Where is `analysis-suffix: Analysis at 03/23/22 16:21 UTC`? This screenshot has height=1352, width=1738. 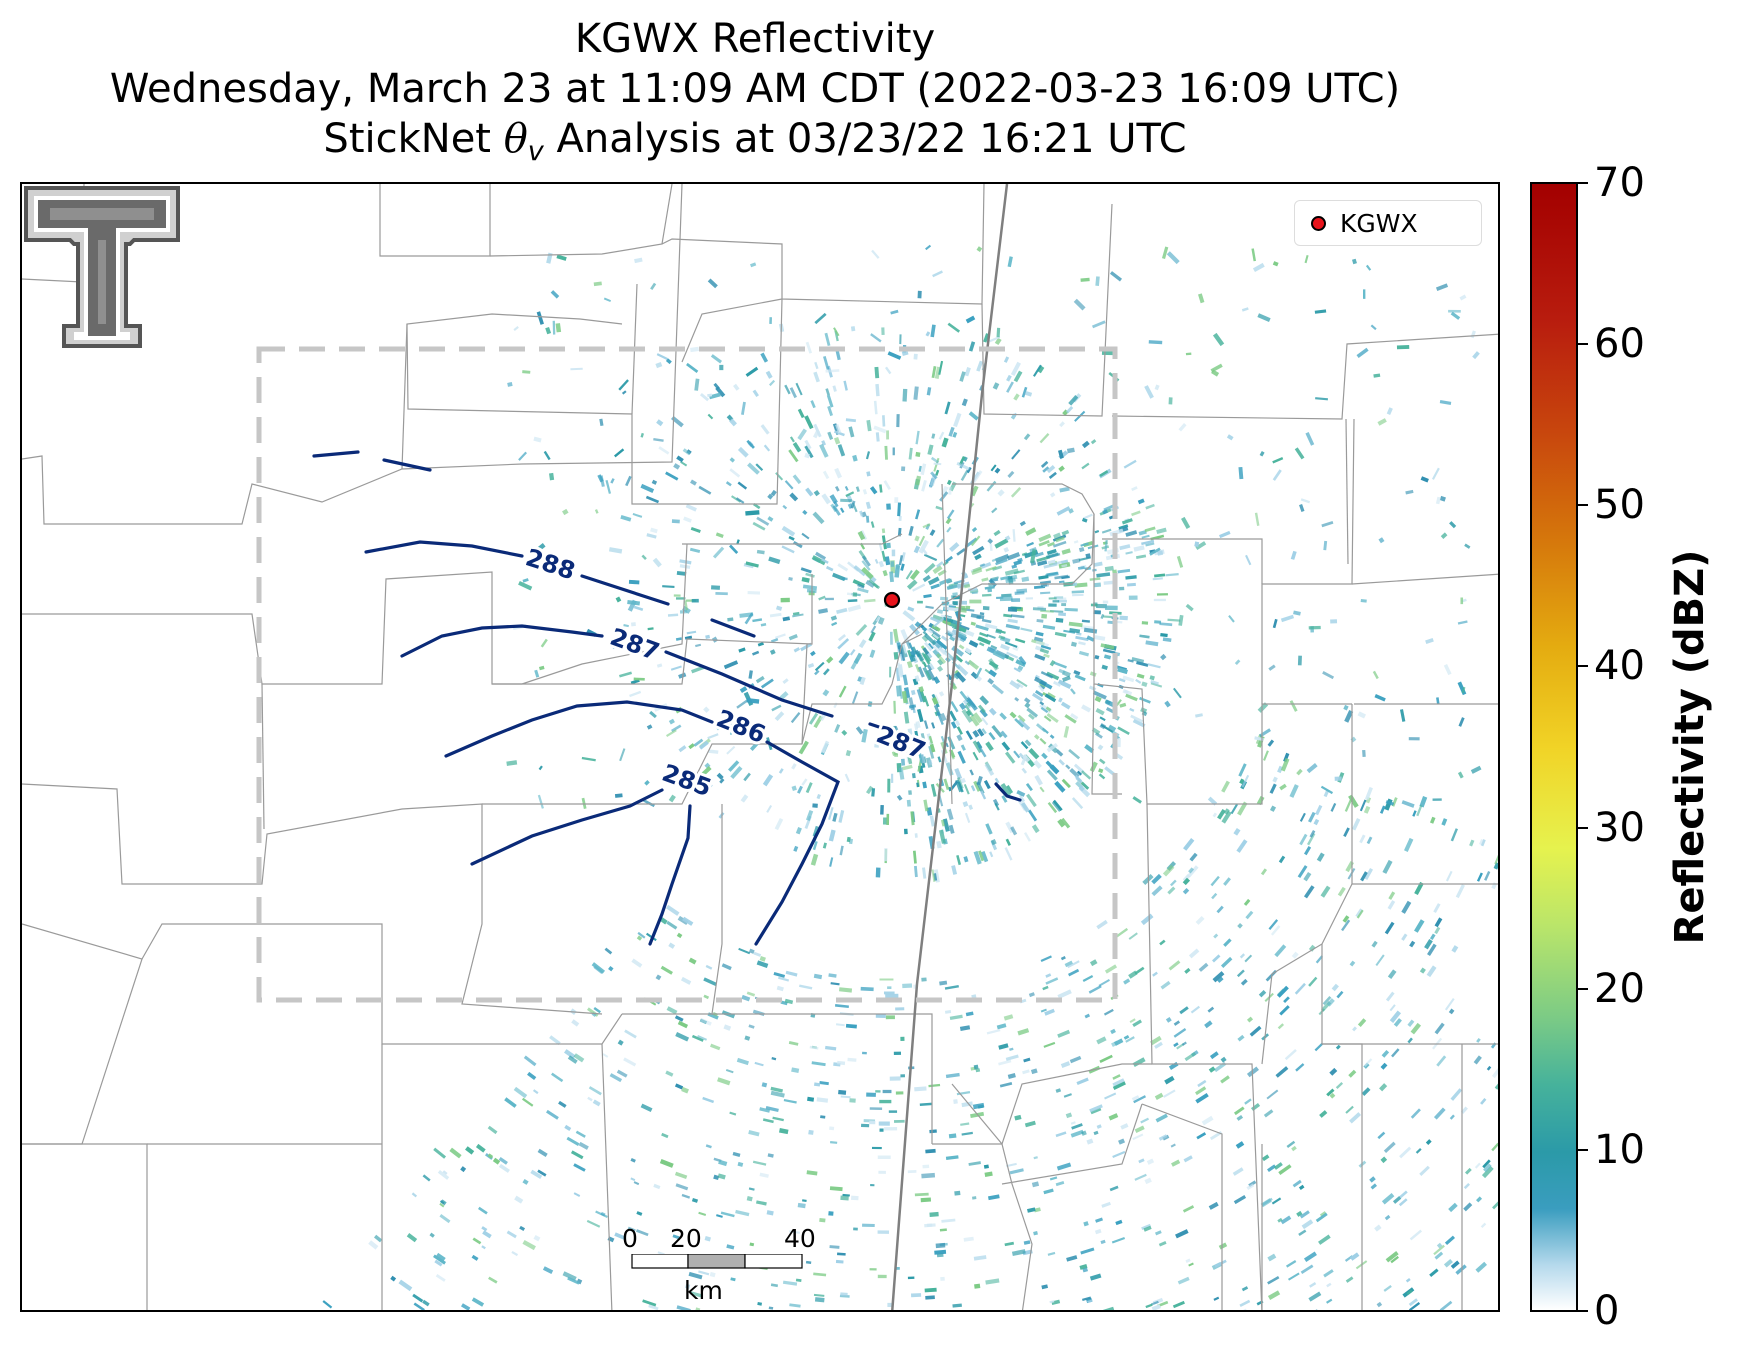 analysis-suffix: Analysis at 03/23/22 16:21 UTC is located at coordinates (865, 139).